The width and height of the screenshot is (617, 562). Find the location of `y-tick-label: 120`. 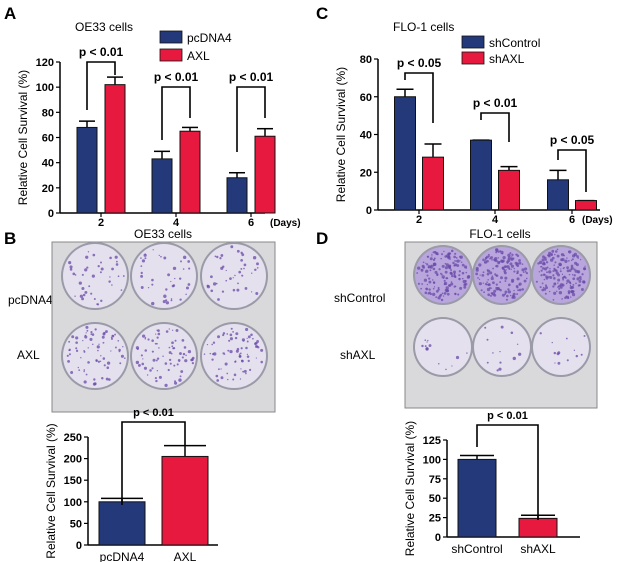

y-tick-label: 120 is located at coordinates (45, 63).